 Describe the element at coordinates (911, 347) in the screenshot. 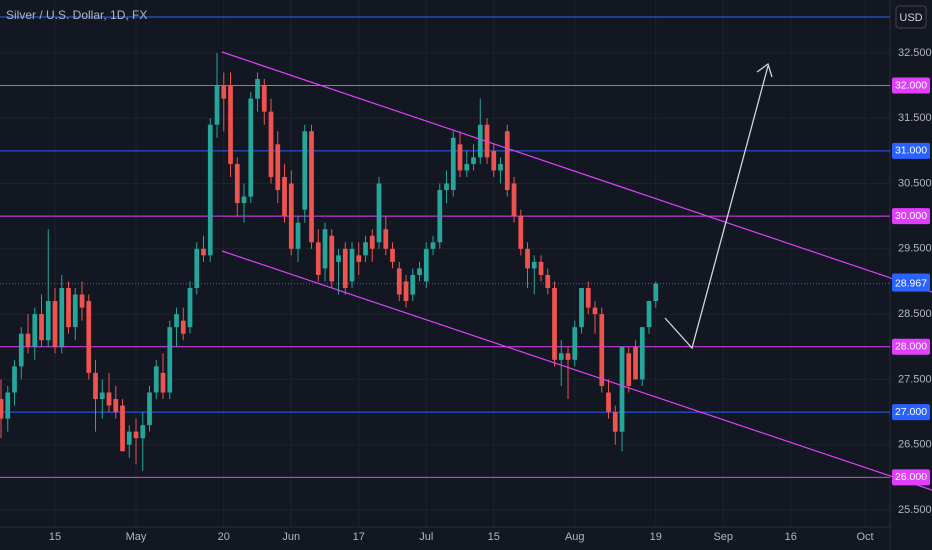

I see `level-label: 28.000` at that location.